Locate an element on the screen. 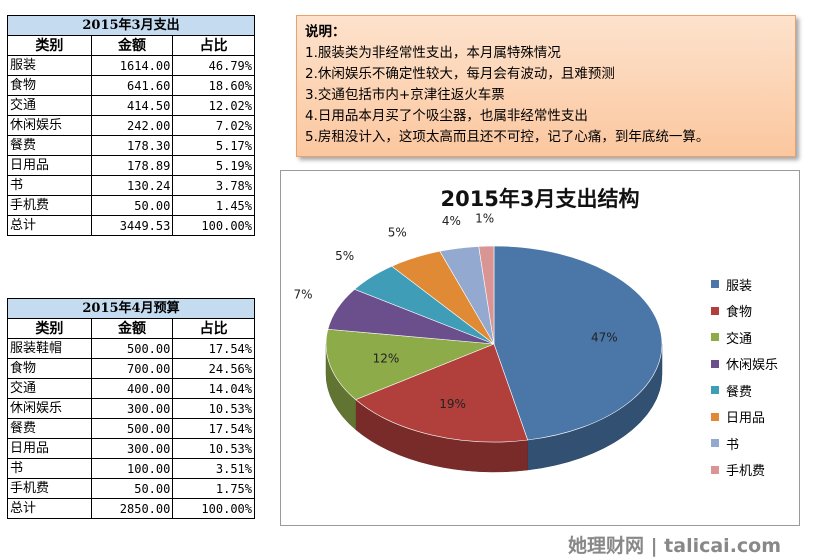 This screenshot has height=560, width=813. share-cell: 5.19% is located at coordinates (213, 165).